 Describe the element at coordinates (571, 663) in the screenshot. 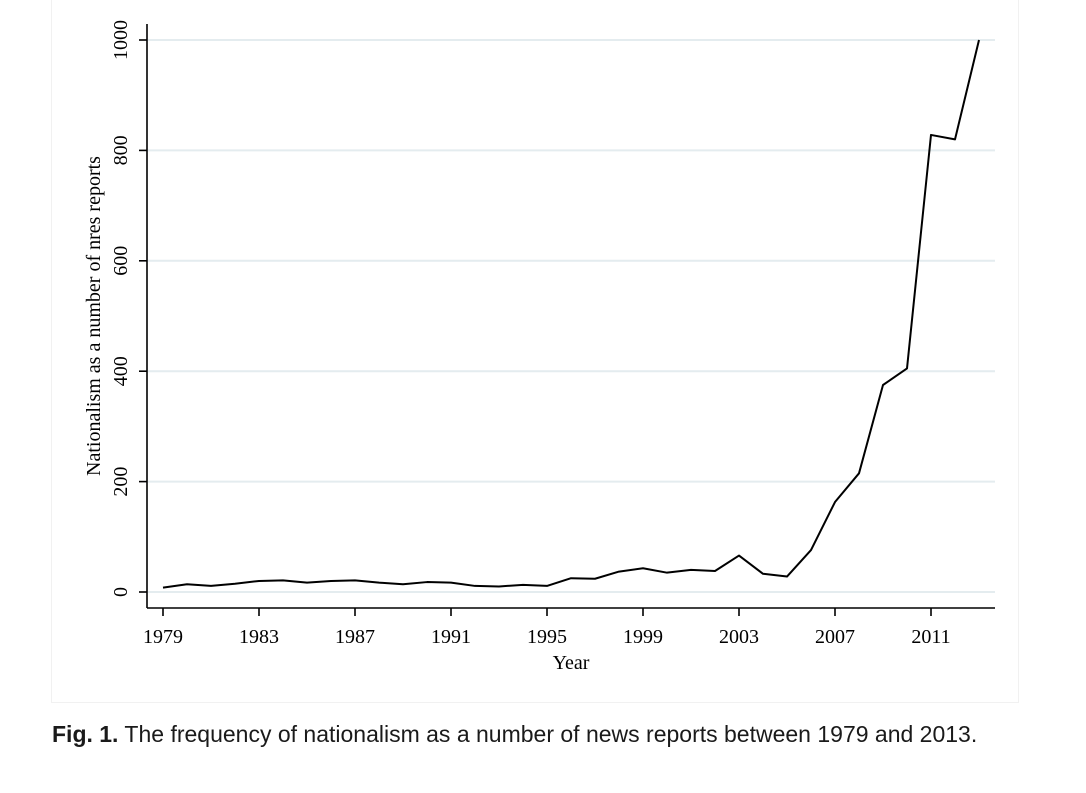

I see `x-axis-title: Year` at that location.